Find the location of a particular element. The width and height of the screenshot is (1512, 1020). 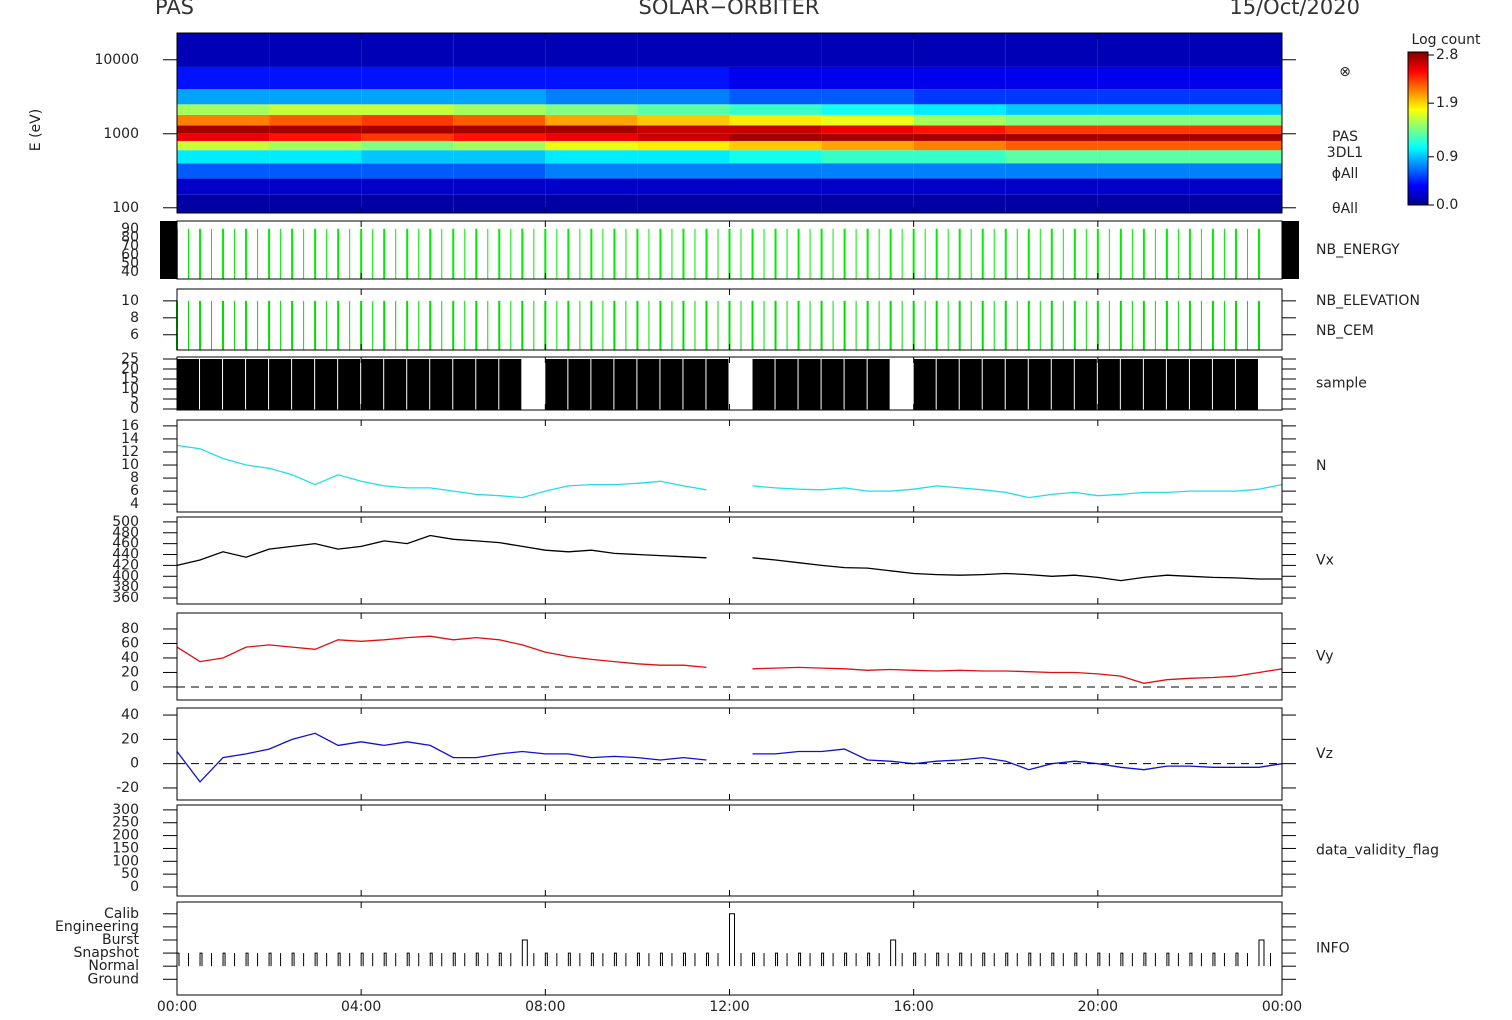

y-tick-label: 80 is located at coordinates (130, 629).